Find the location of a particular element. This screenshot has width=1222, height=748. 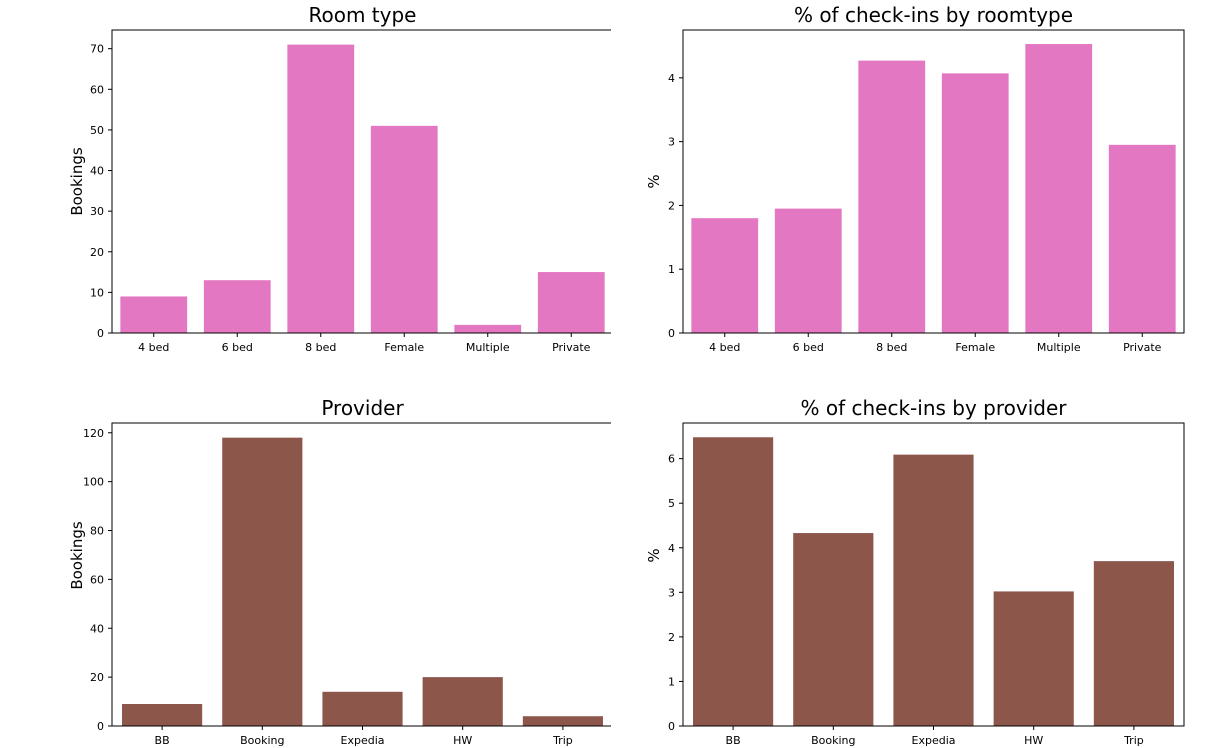

y-tick-label: 70 is located at coordinates (97, 49).